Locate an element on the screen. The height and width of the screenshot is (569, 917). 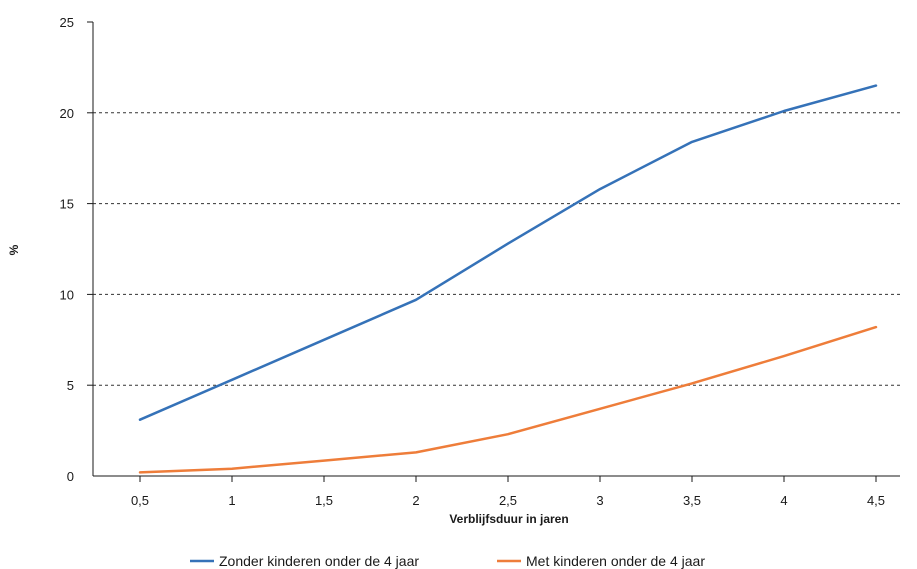
y-tick-label: 20 is located at coordinates (67, 113).